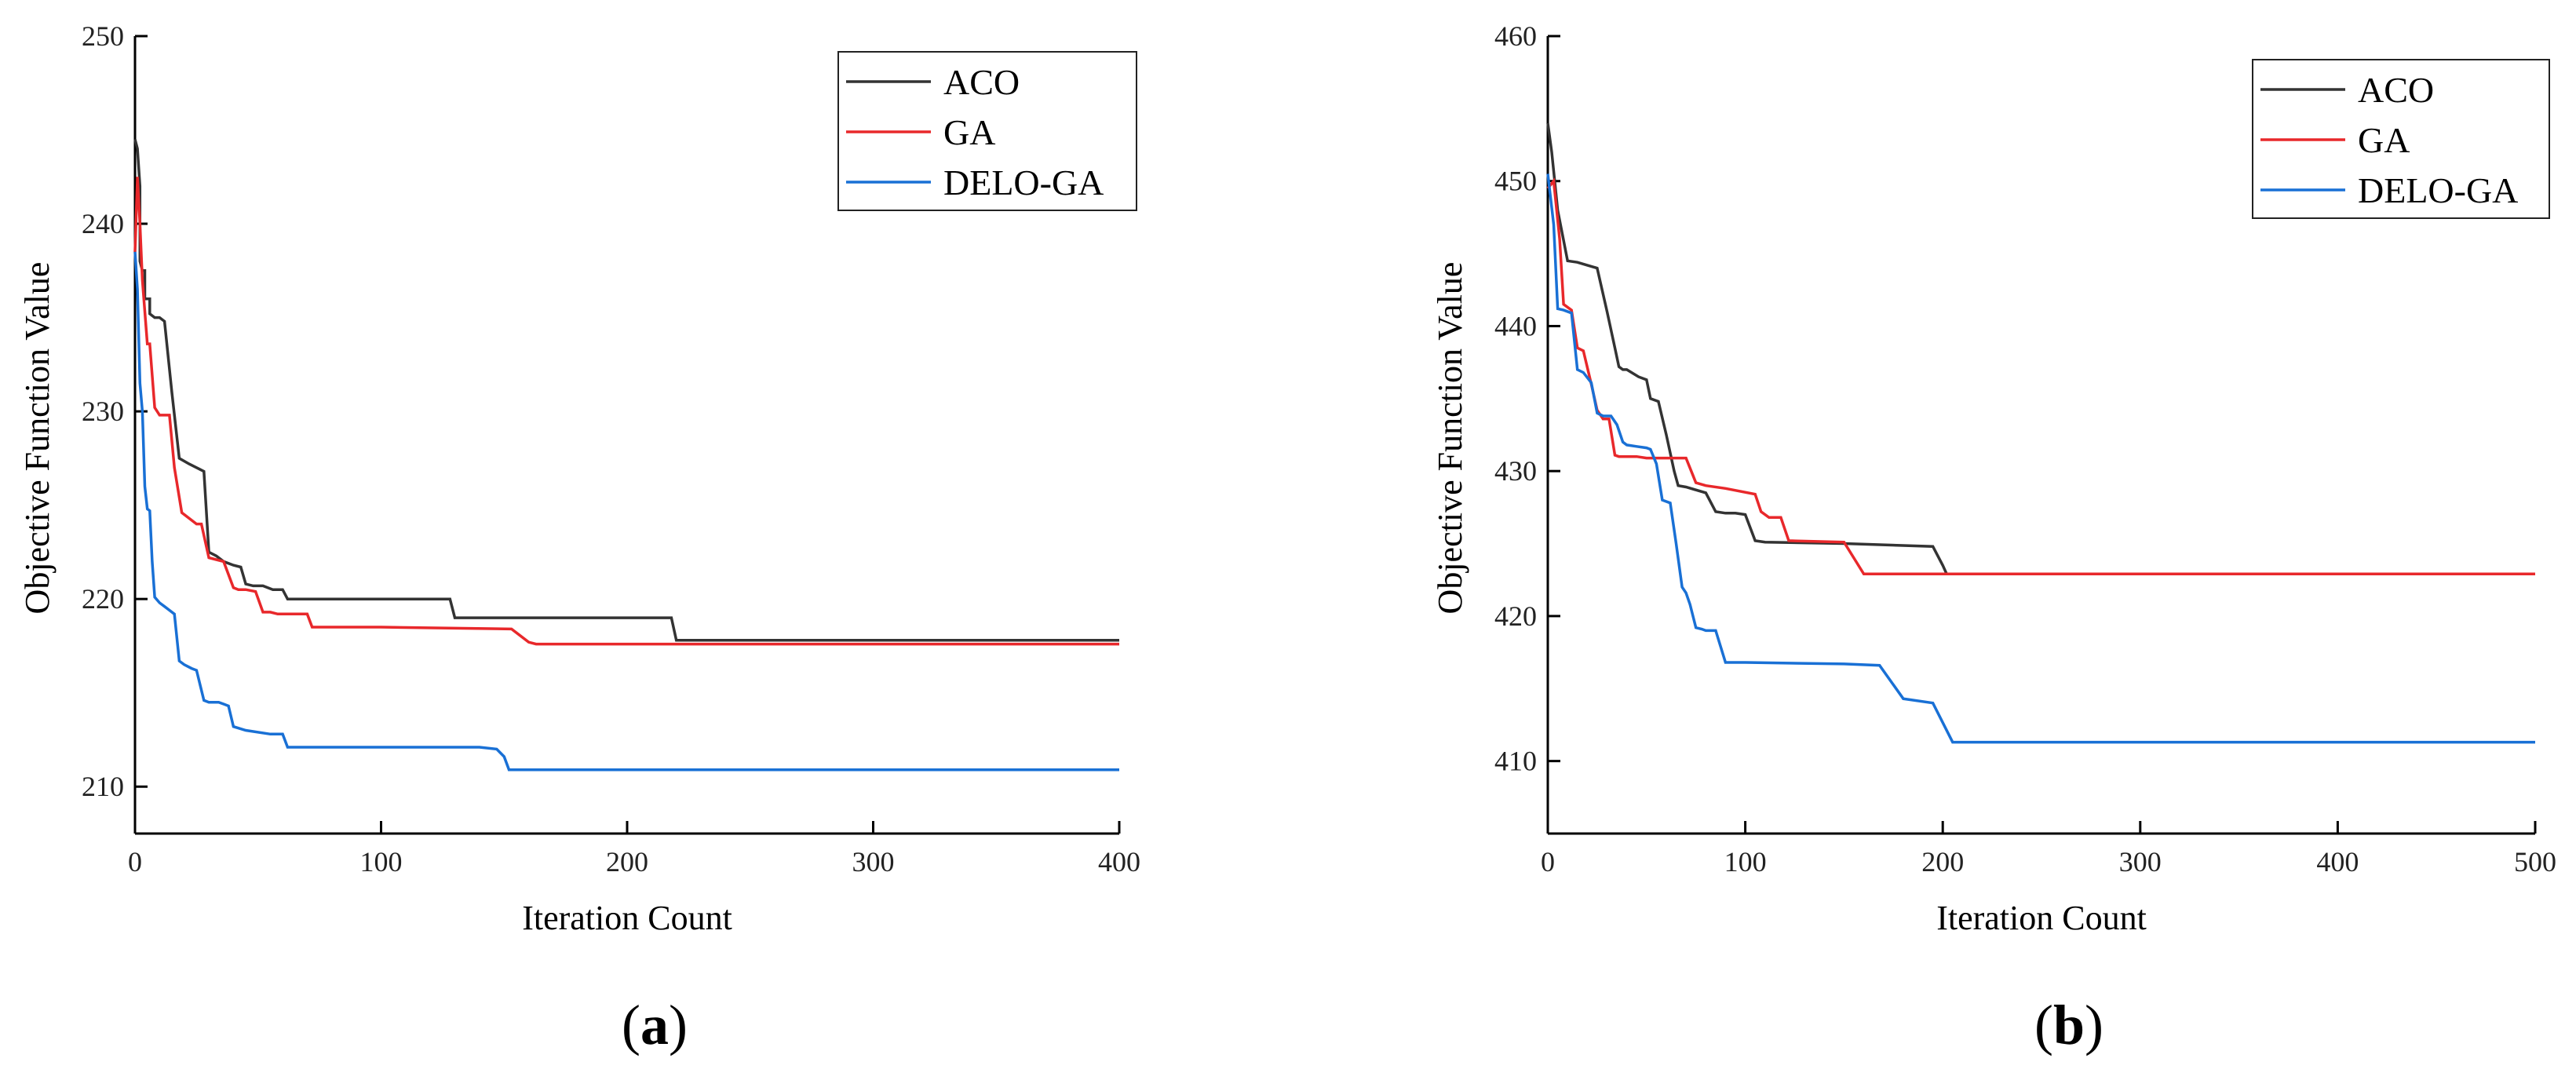  Describe the element at coordinates (2040, 376) in the screenshot. I see `series-line-ga` at that location.